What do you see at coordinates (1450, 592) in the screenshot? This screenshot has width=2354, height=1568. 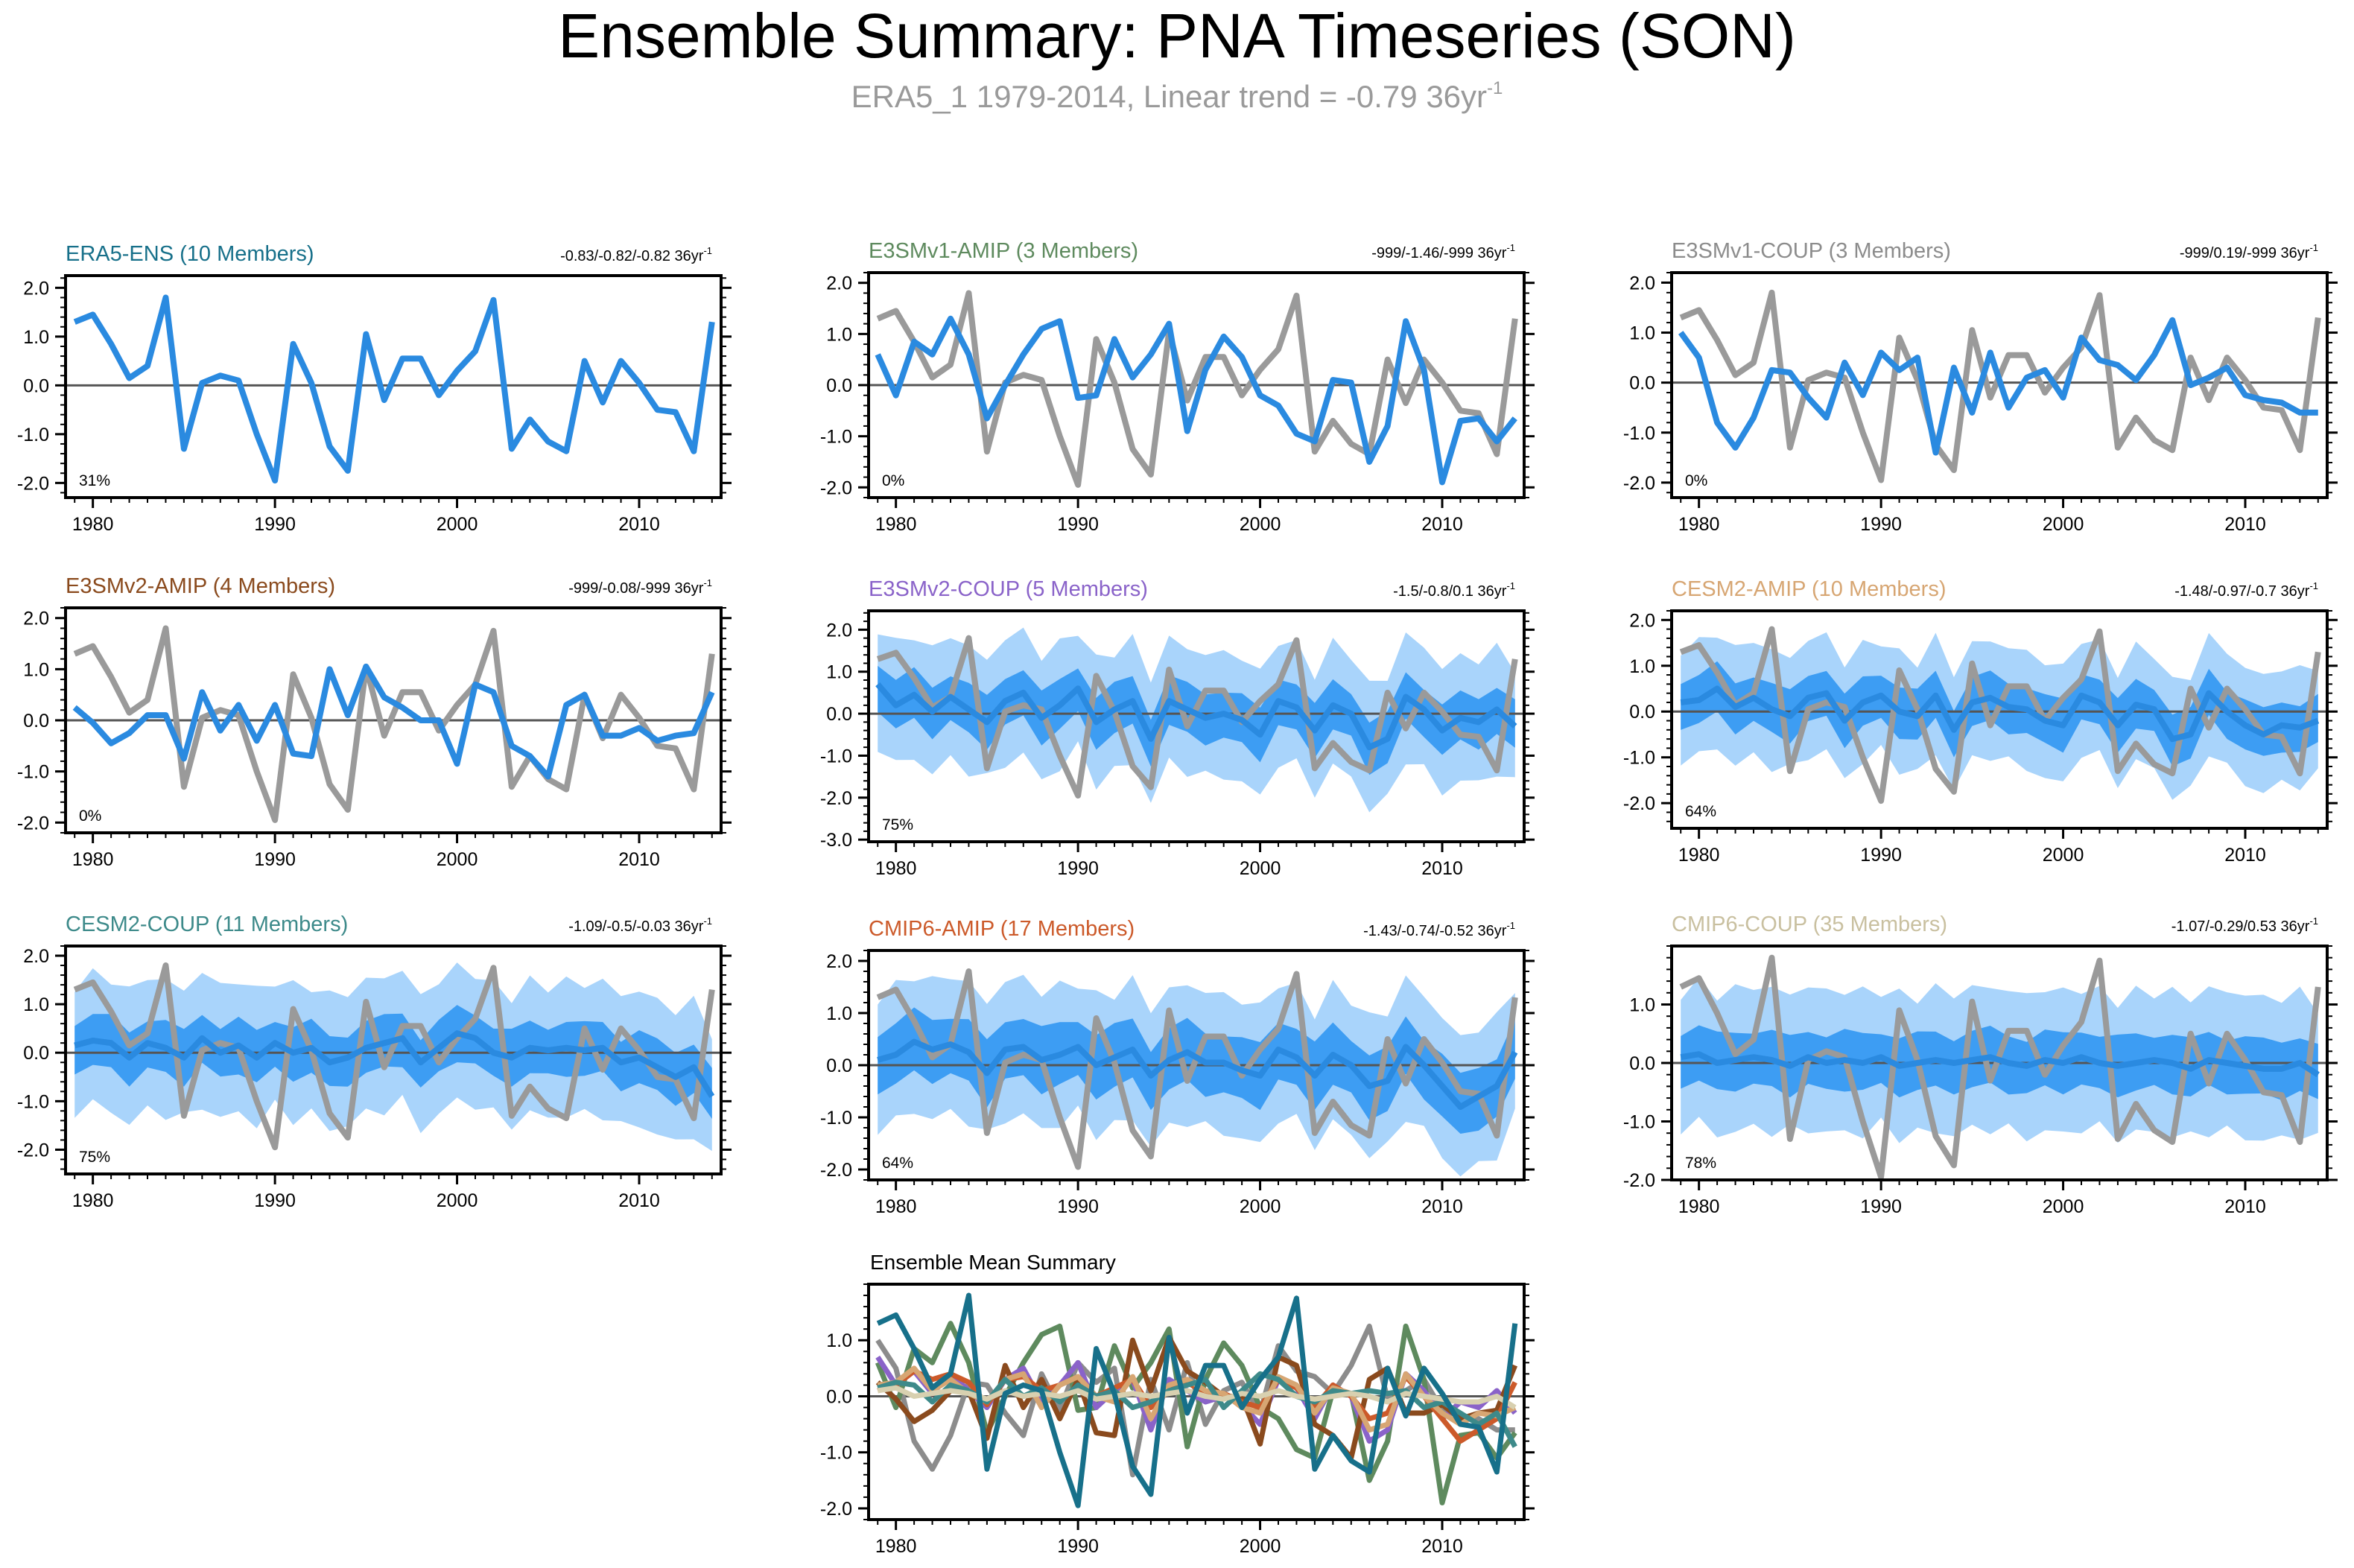 I see `trend-values: -1.5/-0.8/0.1 36yr` at bounding box center [1450, 592].